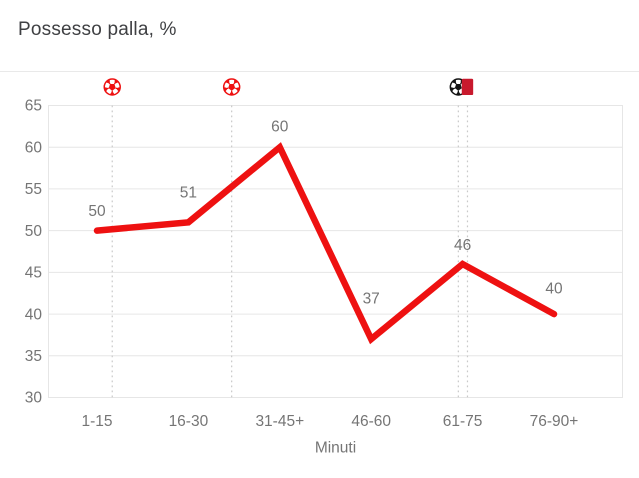  I want to click on y-tick-label: 35, so click(33, 356).